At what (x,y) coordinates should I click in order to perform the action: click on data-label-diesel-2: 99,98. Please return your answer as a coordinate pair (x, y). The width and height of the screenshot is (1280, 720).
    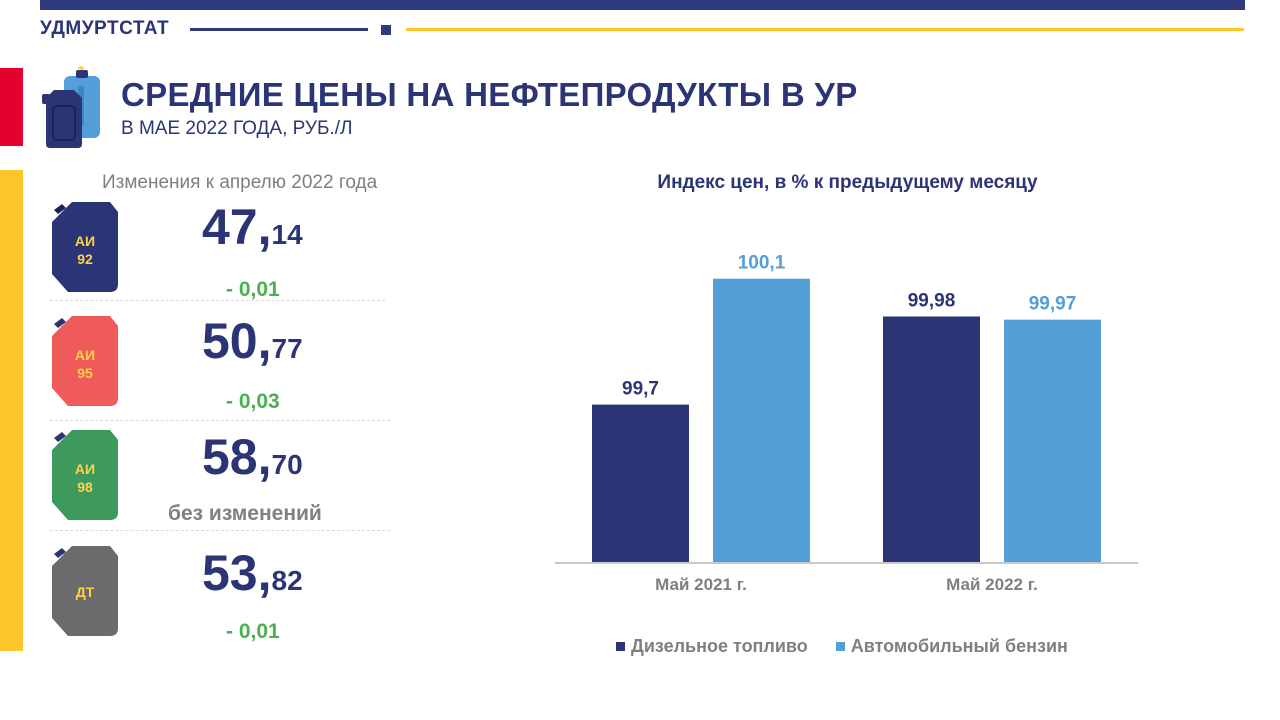
    Looking at the image, I should click on (932, 301).